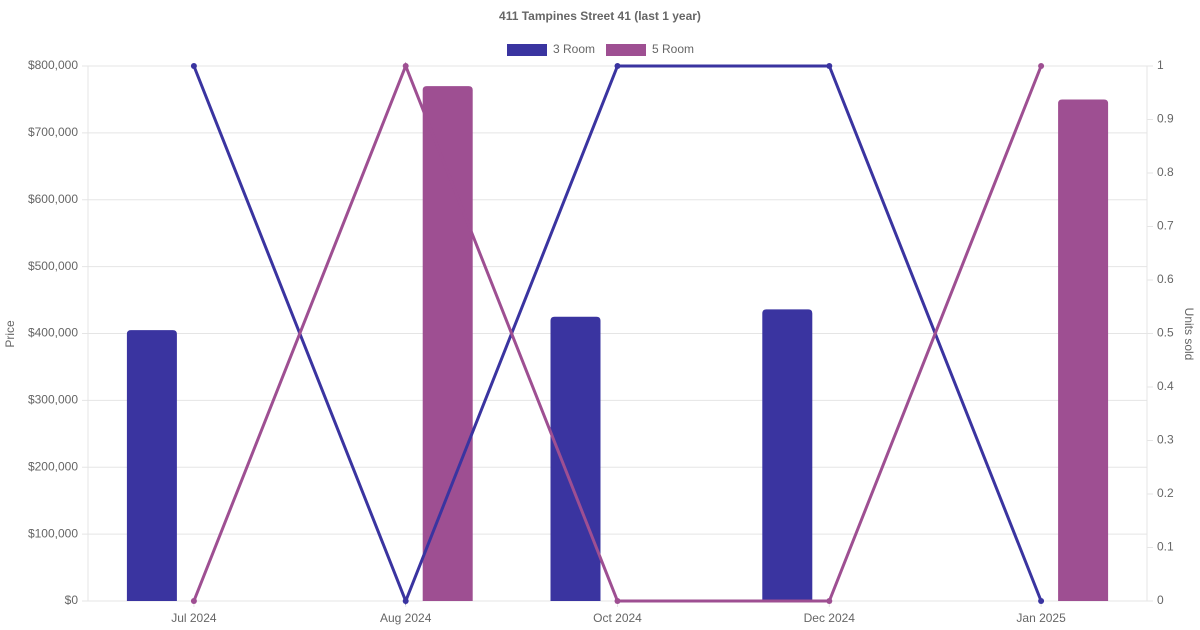 The image size is (1200, 630). What do you see at coordinates (600, 16) in the screenshot?
I see `chart-title: 411 Tampines Street 41 (last 1 year)` at bounding box center [600, 16].